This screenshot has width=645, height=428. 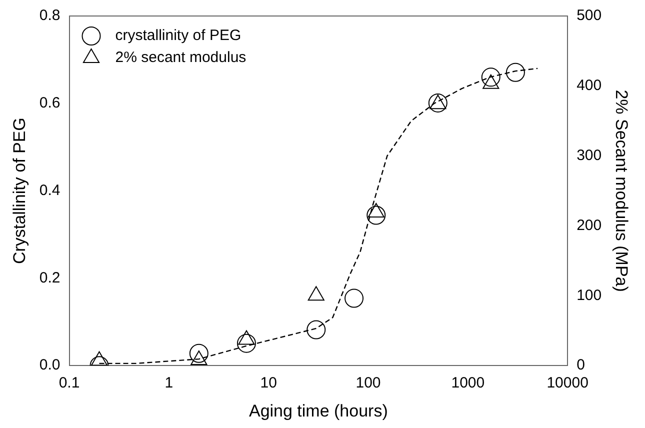 I want to click on x-tick-label: 10000, so click(x=567, y=383).